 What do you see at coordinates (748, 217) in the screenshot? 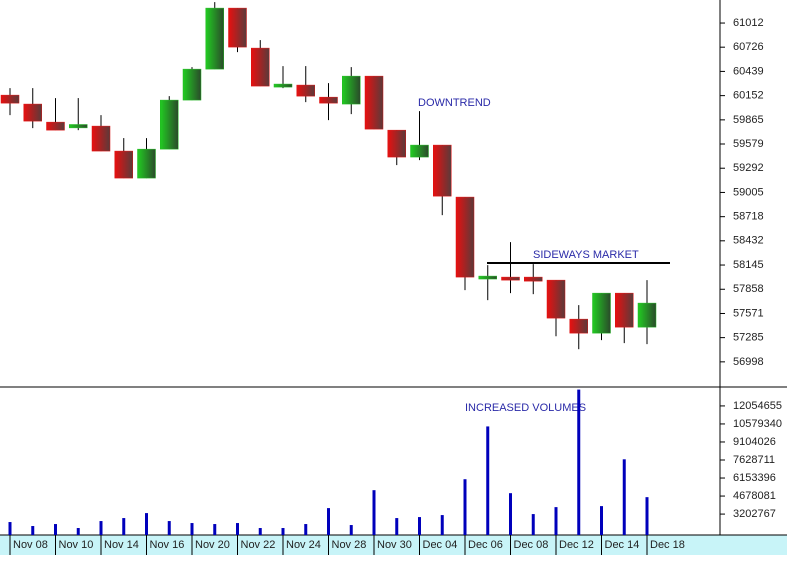
I see `y-tick-label: 58718` at bounding box center [748, 217].